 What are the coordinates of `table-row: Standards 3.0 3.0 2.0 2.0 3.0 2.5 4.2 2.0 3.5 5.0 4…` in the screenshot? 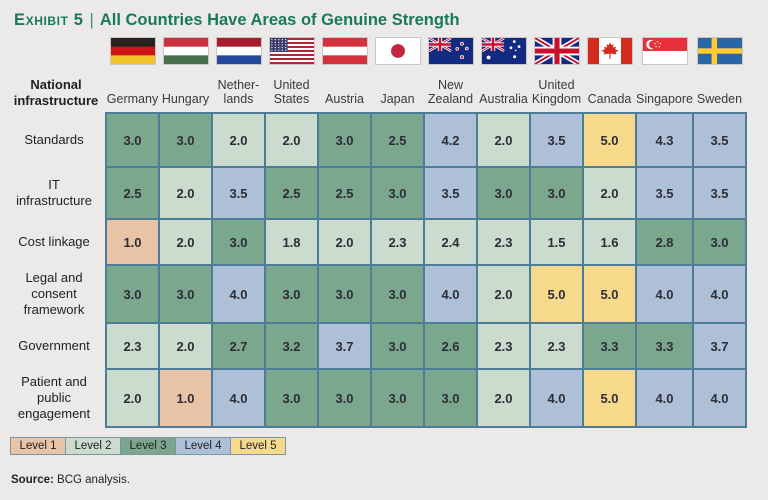 It's located at (376, 140).